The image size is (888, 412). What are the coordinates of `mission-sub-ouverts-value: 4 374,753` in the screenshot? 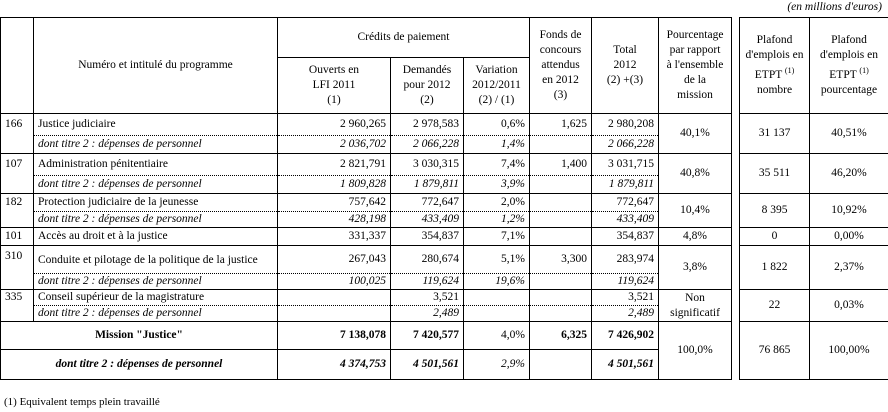 It's located at (334, 364).